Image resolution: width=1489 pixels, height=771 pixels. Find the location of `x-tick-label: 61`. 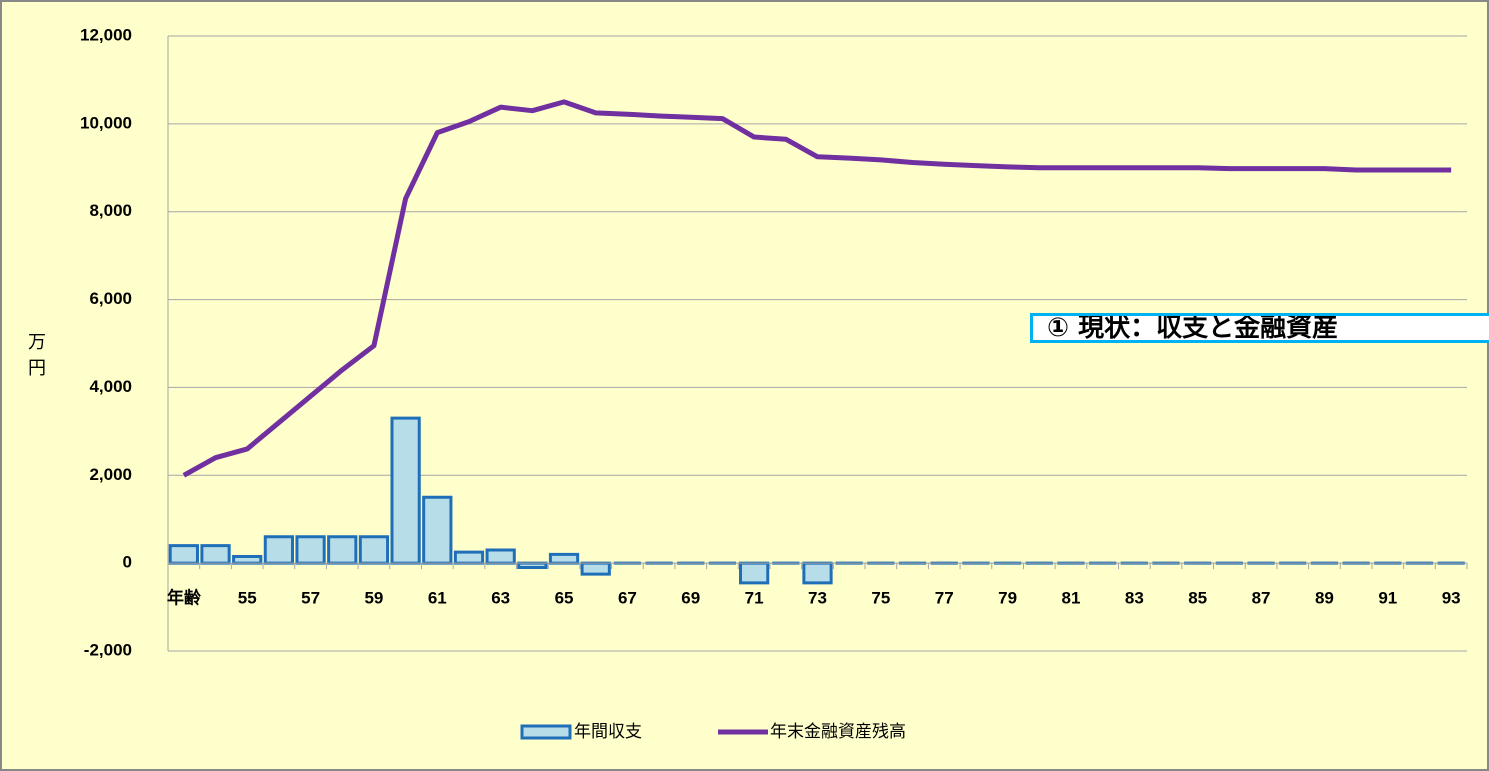

x-tick-label: 61 is located at coordinates (437, 598).